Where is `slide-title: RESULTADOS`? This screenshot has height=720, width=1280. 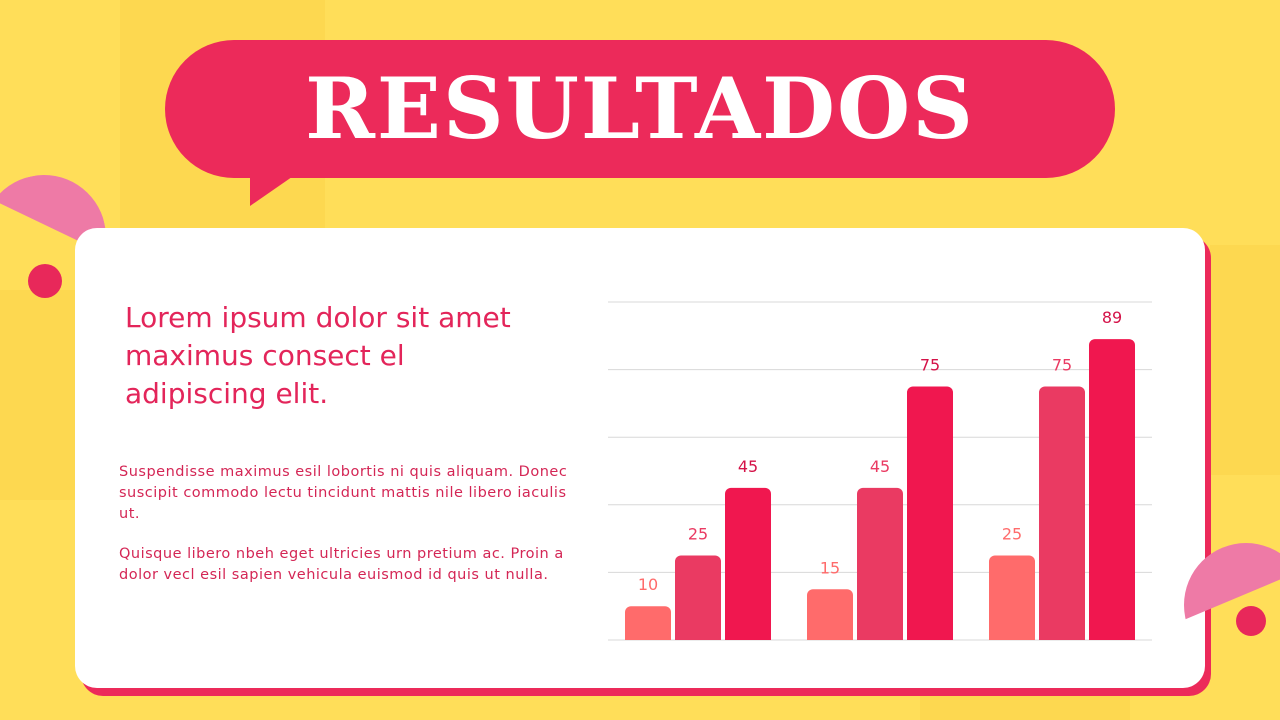
slide-title: RESULTADOS is located at coordinates (640, 108).